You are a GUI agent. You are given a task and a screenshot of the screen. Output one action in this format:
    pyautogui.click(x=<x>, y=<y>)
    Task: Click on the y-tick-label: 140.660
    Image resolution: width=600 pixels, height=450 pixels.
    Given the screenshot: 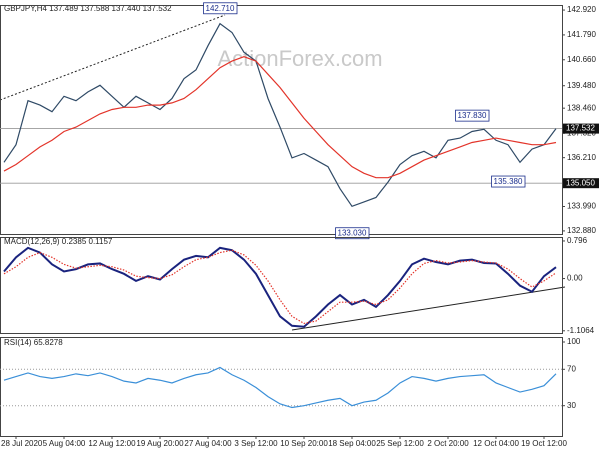 What is the action you would take?
    pyautogui.click(x=581, y=59)
    